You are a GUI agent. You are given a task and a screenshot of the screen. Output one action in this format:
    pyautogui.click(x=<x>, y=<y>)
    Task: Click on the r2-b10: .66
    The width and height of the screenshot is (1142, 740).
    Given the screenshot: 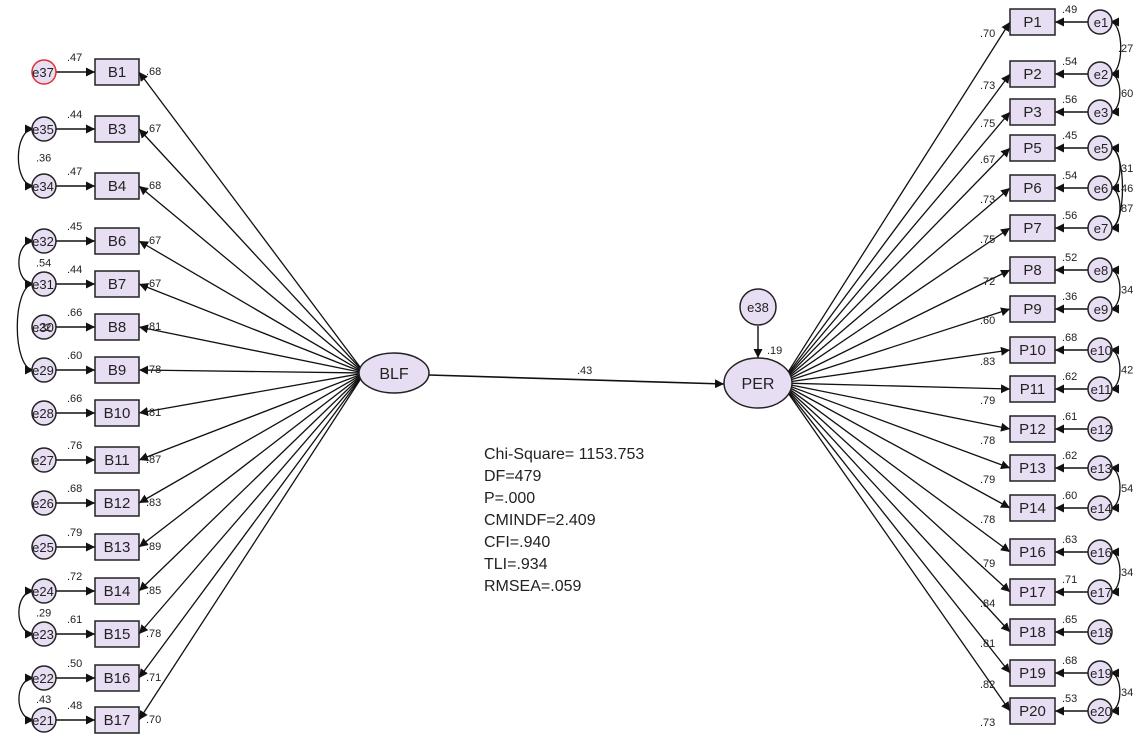 What is the action you would take?
    pyautogui.click(x=74, y=399)
    